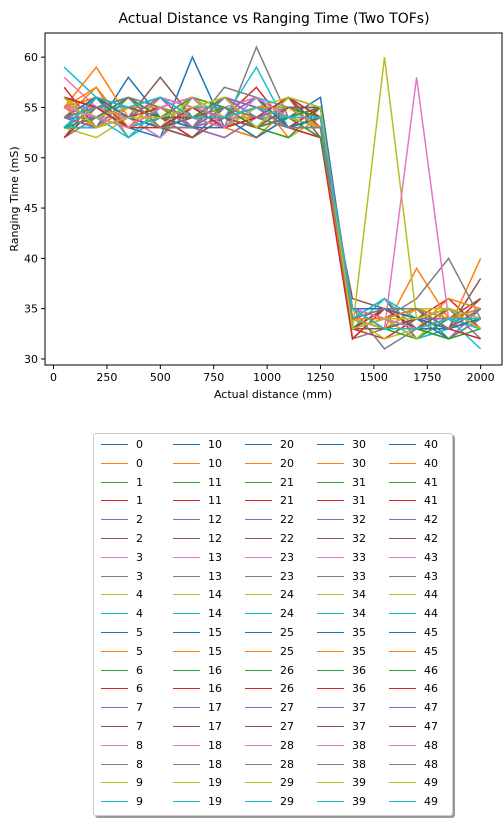  I want to click on legend-label-41: 20, so click(287, 463).